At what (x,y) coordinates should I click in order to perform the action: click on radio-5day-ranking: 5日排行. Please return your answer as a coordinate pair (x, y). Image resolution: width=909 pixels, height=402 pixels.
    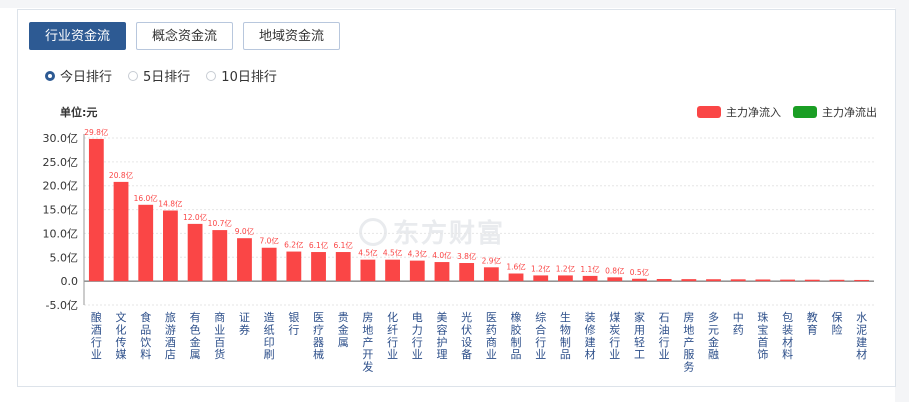
    Looking at the image, I should click on (159, 75).